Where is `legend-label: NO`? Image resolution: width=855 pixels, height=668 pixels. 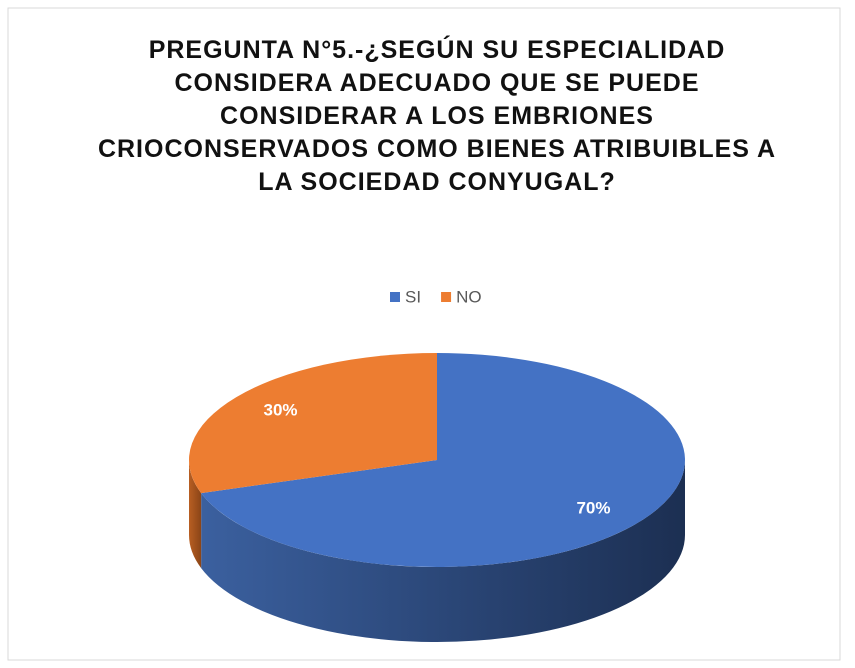
legend-label: NO is located at coordinates (469, 296).